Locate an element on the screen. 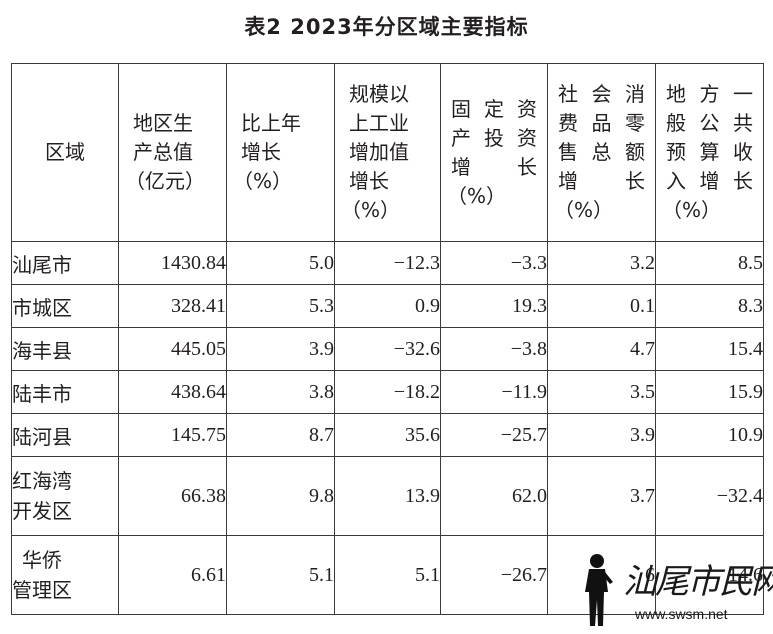 The image size is (773, 634). retail-cell: 4.7 is located at coordinates (601, 349).